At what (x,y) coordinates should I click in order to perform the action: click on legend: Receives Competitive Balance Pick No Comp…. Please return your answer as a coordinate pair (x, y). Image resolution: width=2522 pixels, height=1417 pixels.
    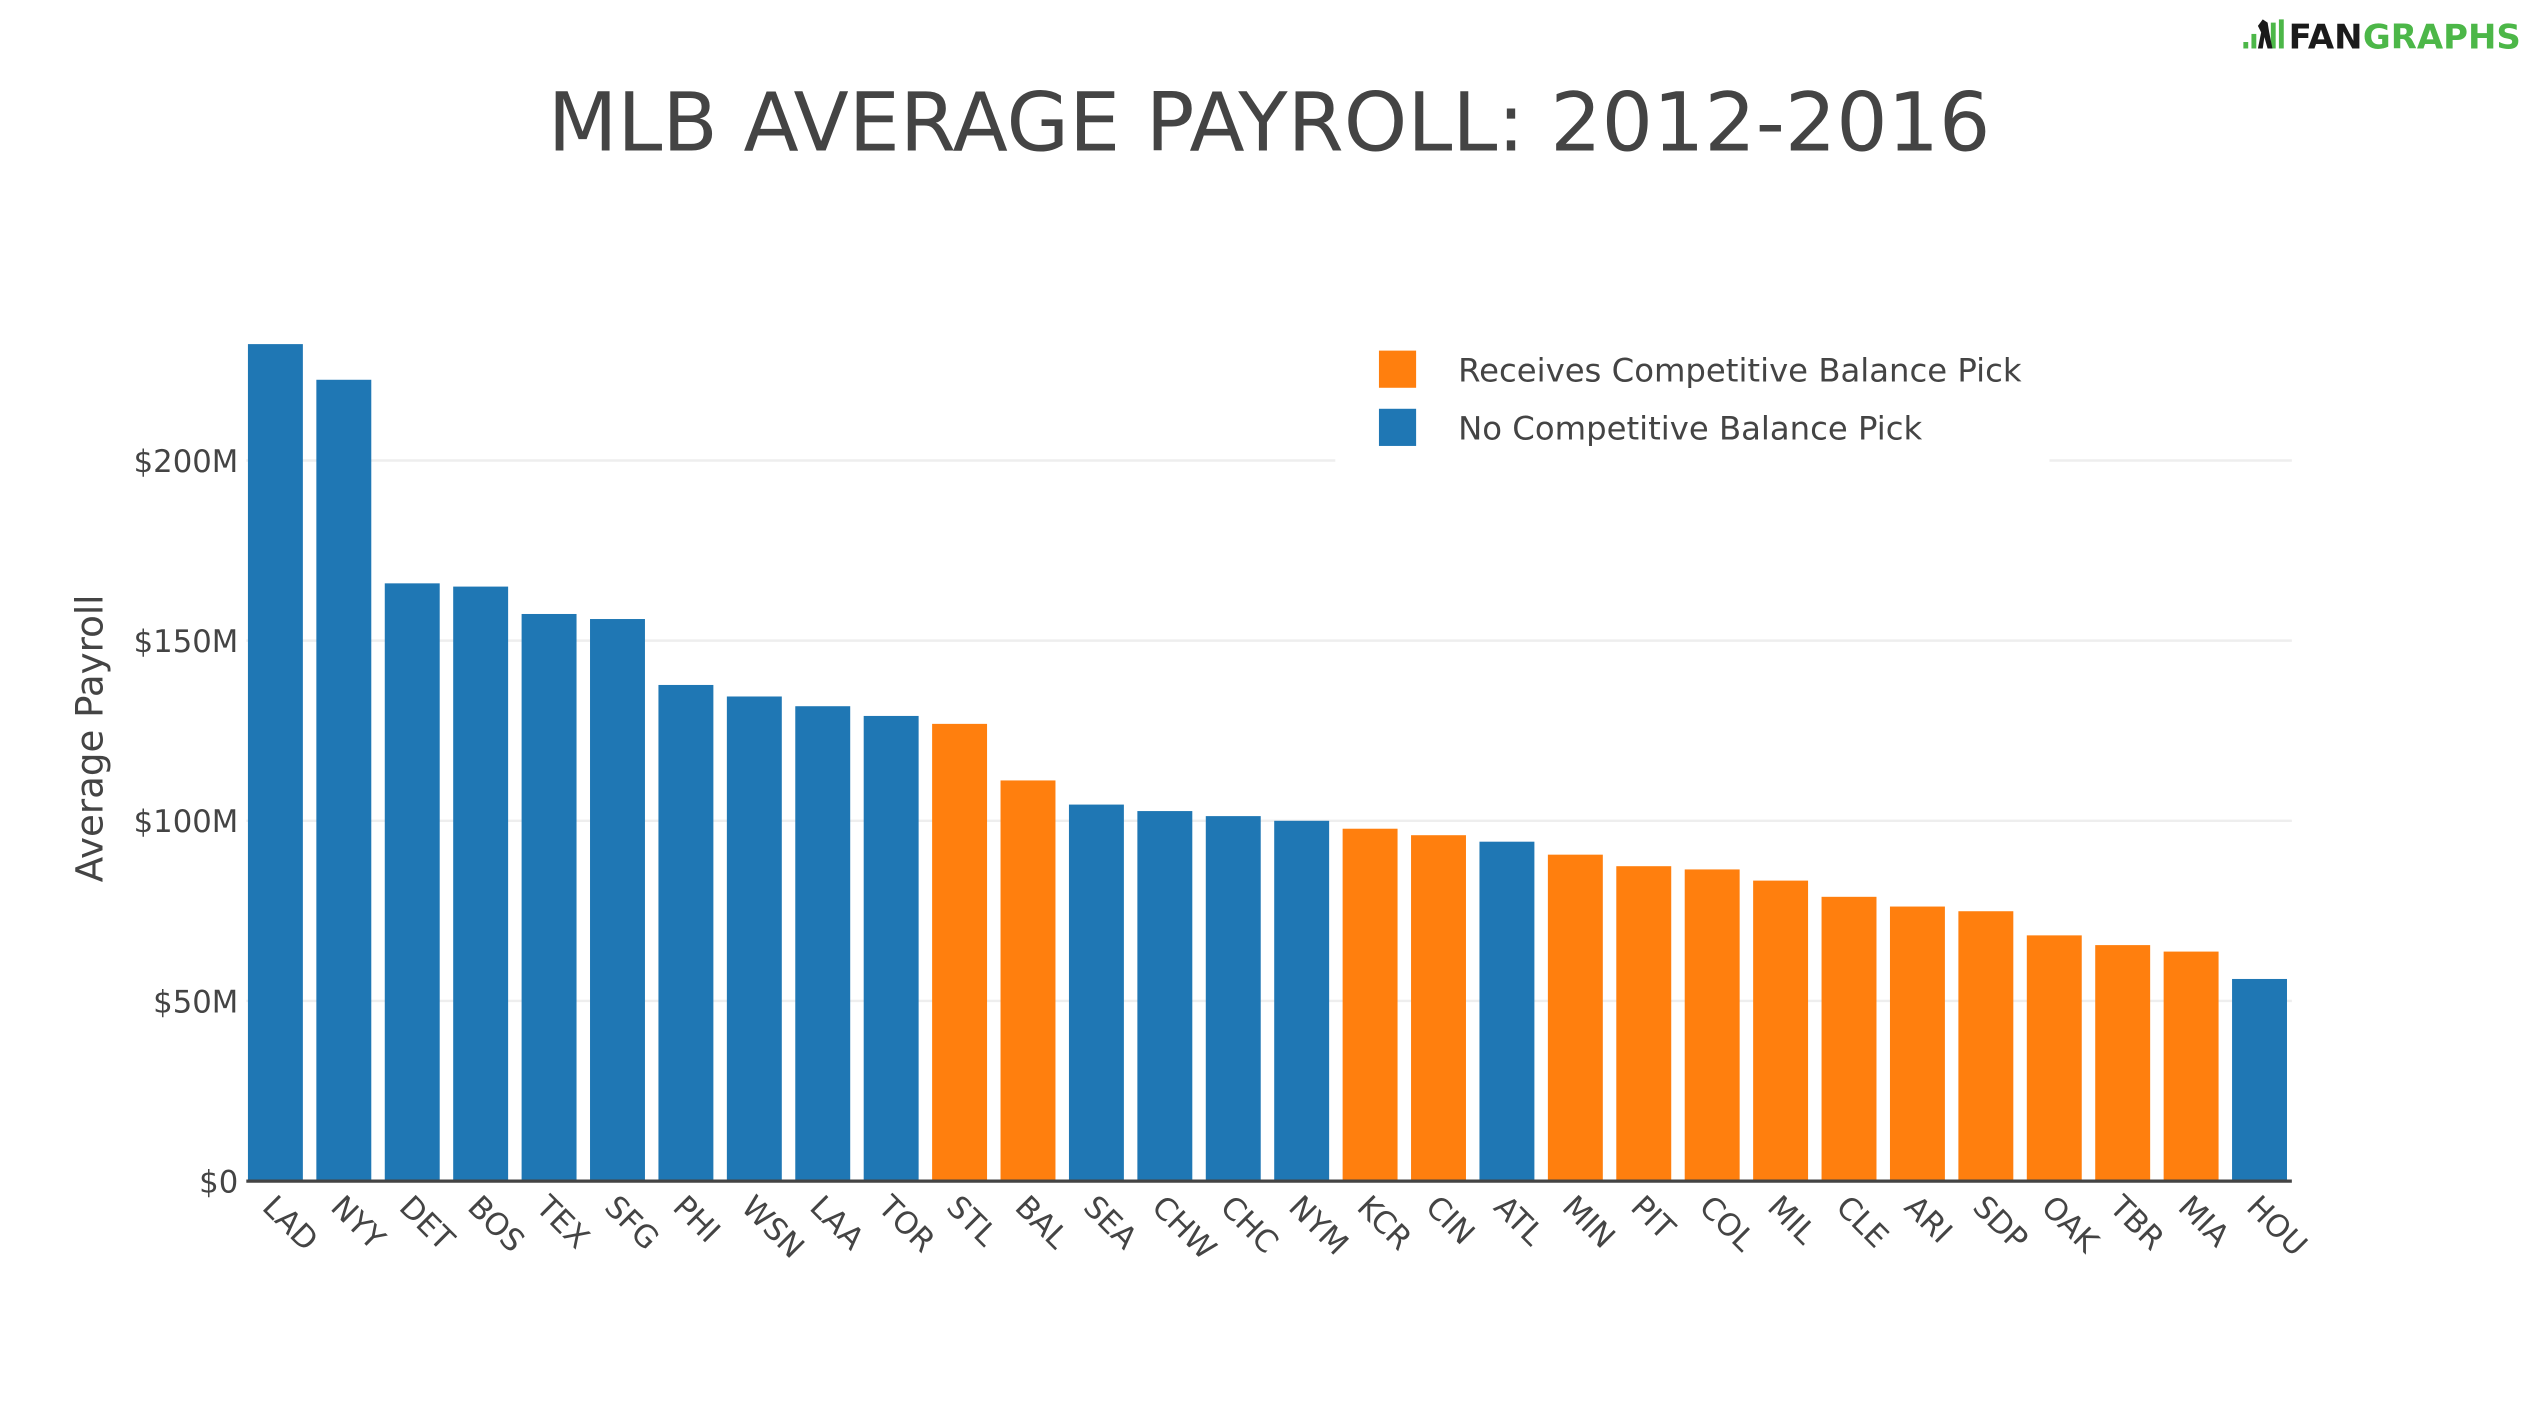
    Looking at the image, I should click on (1692, 399).